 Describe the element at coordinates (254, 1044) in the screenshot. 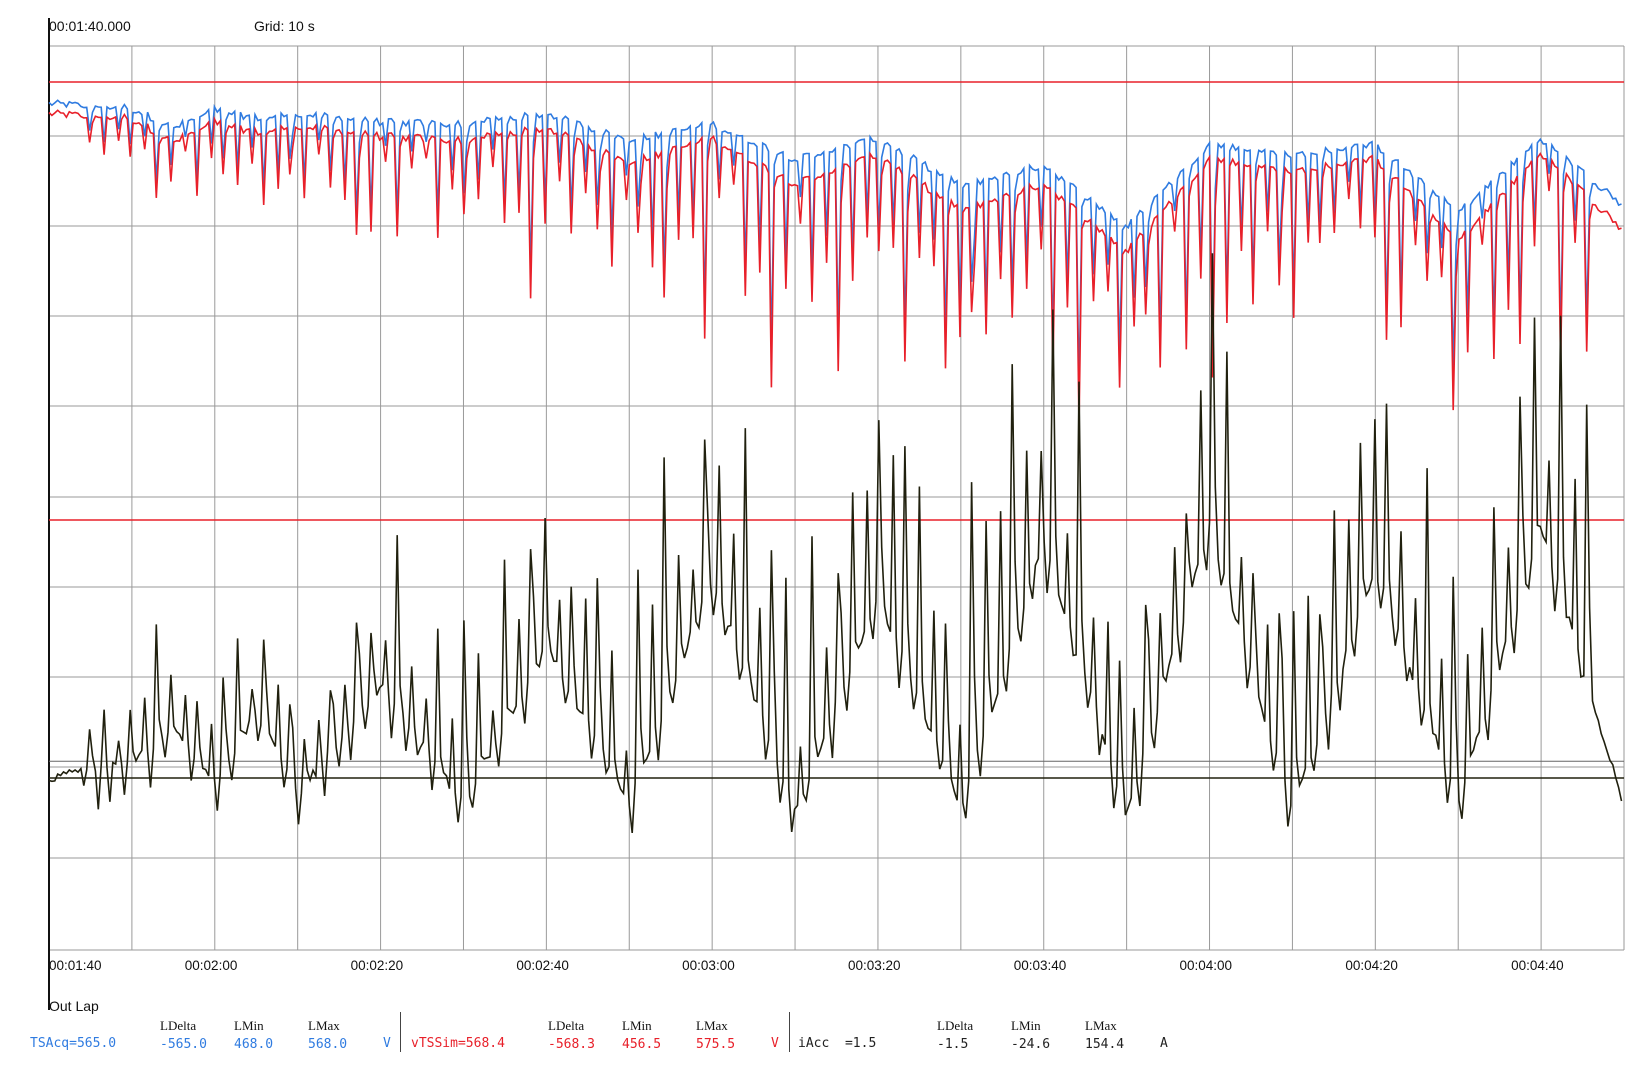

I see `tsacq-lmin: 468.0` at that location.